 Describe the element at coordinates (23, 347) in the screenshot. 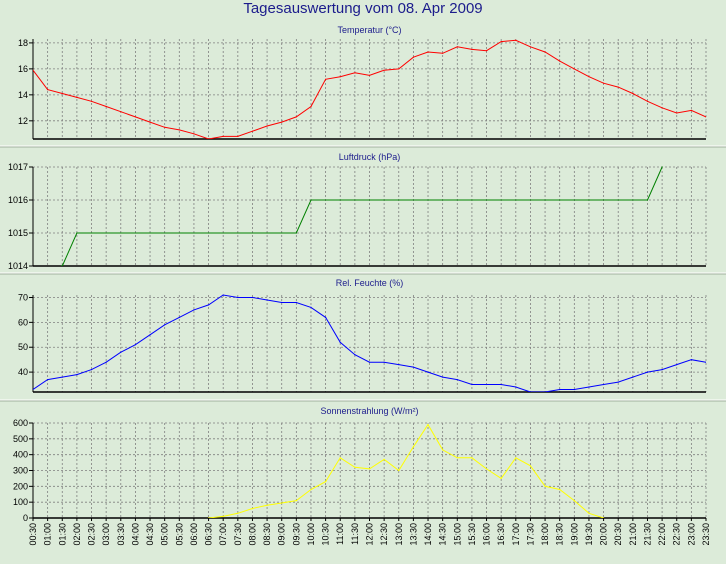

I see `y-tick-label: 50` at that location.